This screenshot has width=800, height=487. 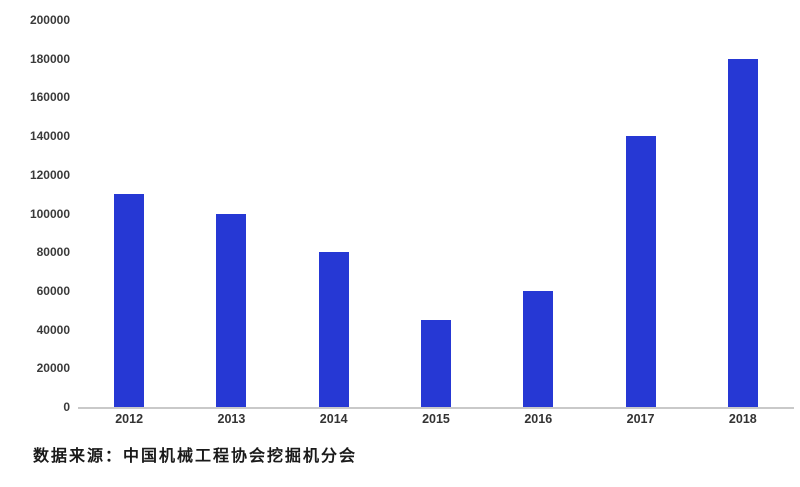 What do you see at coordinates (53, 290) in the screenshot?
I see `y-axis-tick-label: 60000` at bounding box center [53, 290].